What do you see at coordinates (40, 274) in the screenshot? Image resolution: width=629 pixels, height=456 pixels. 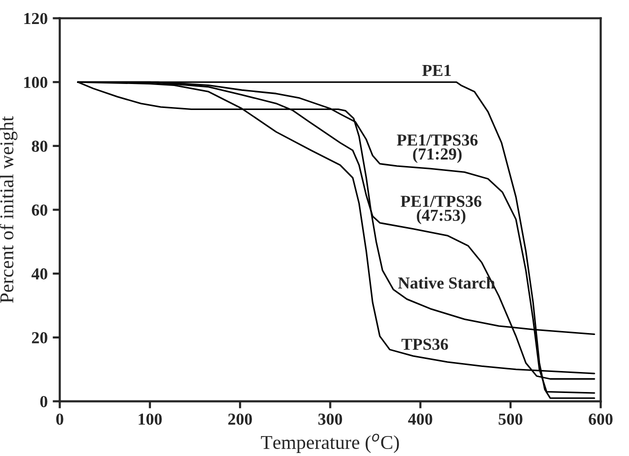 I see `y-tick-label: 40` at bounding box center [40, 274].